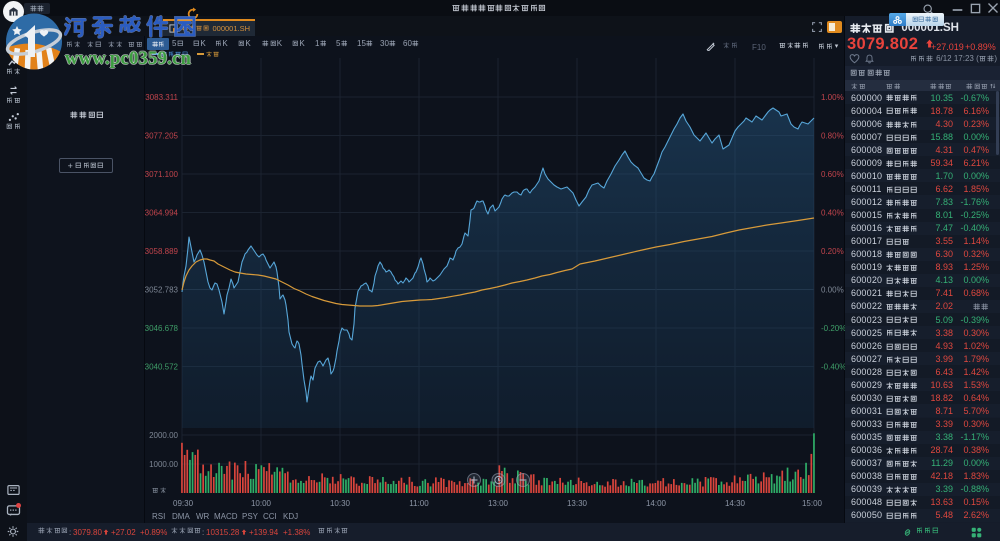 This screenshot has height=541, width=1000. I want to click on svg-text: 0.60%, so click(832, 174).